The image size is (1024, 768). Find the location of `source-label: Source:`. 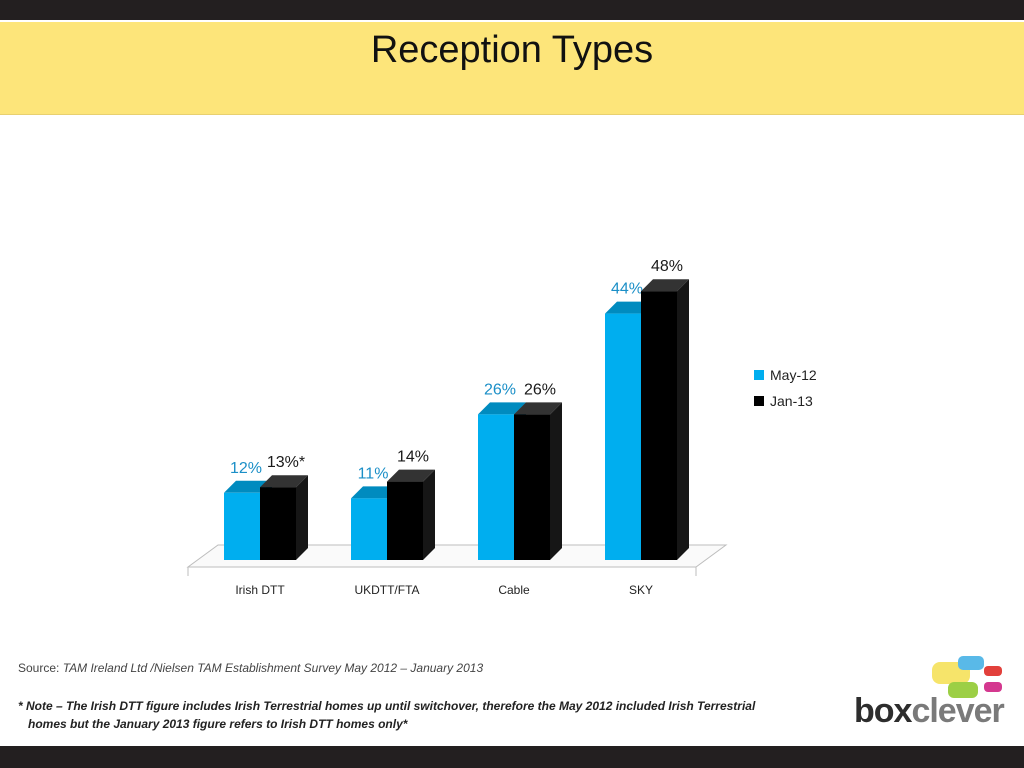

source-label: Source: is located at coordinates (39, 668).